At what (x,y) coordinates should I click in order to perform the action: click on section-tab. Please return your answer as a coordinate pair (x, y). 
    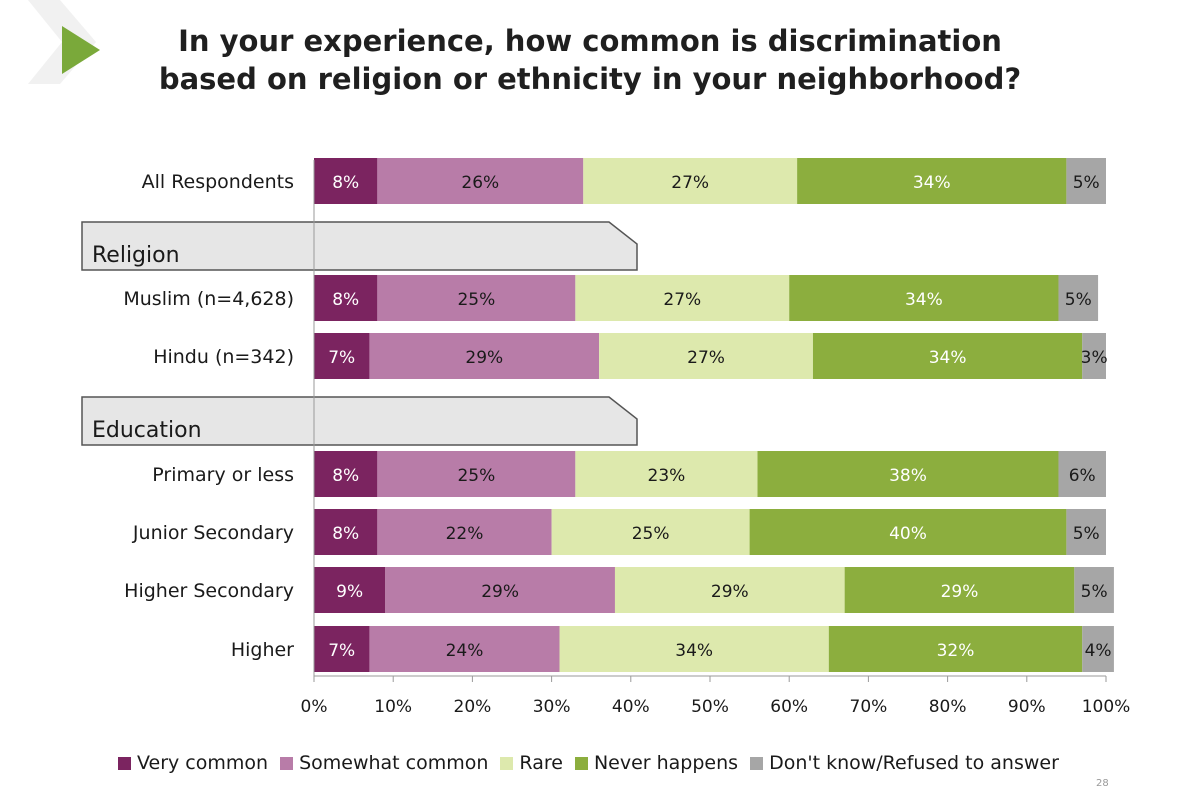
    Looking at the image, I should click on (359, 246).